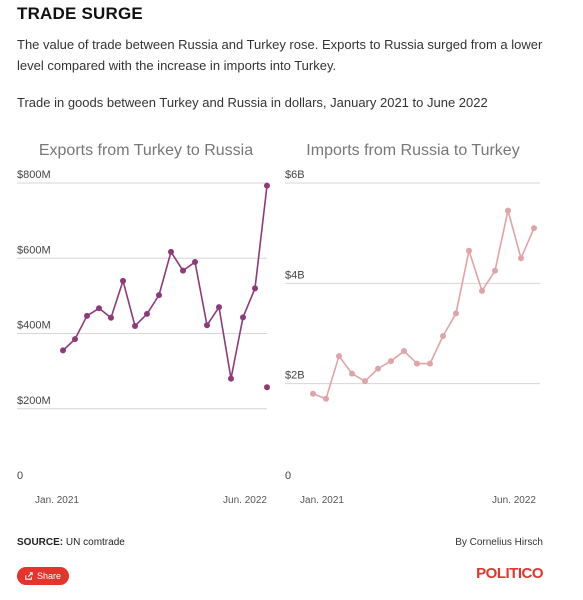 Image resolution: width=583 pixels, height=600 pixels. What do you see at coordinates (40, 542) in the screenshot?
I see `source-label: SOURCE:` at bounding box center [40, 542].